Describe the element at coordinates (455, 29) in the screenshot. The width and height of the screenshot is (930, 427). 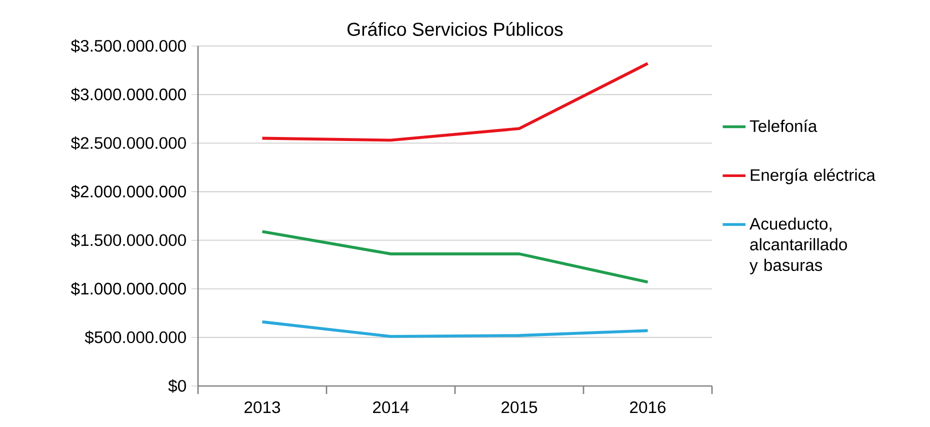
I see `chart-title: Gráfico Servicios Públicos` at that location.